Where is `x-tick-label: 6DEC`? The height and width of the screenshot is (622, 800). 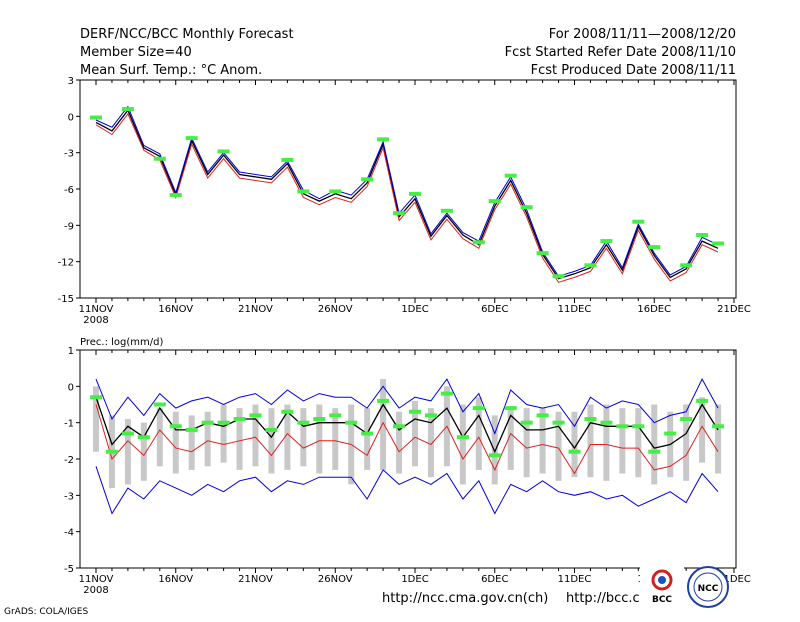
x-tick-label: 6DEC is located at coordinates (494, 579).